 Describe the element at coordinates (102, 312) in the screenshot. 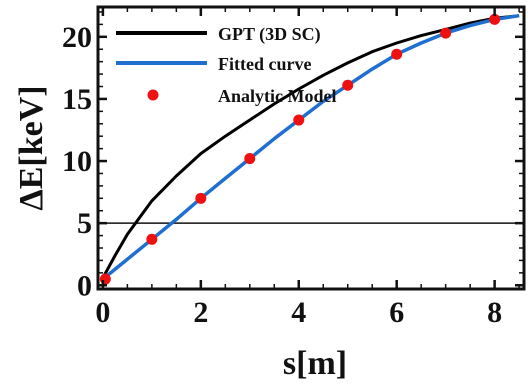

I see `x-tick-label: 0` at that location.